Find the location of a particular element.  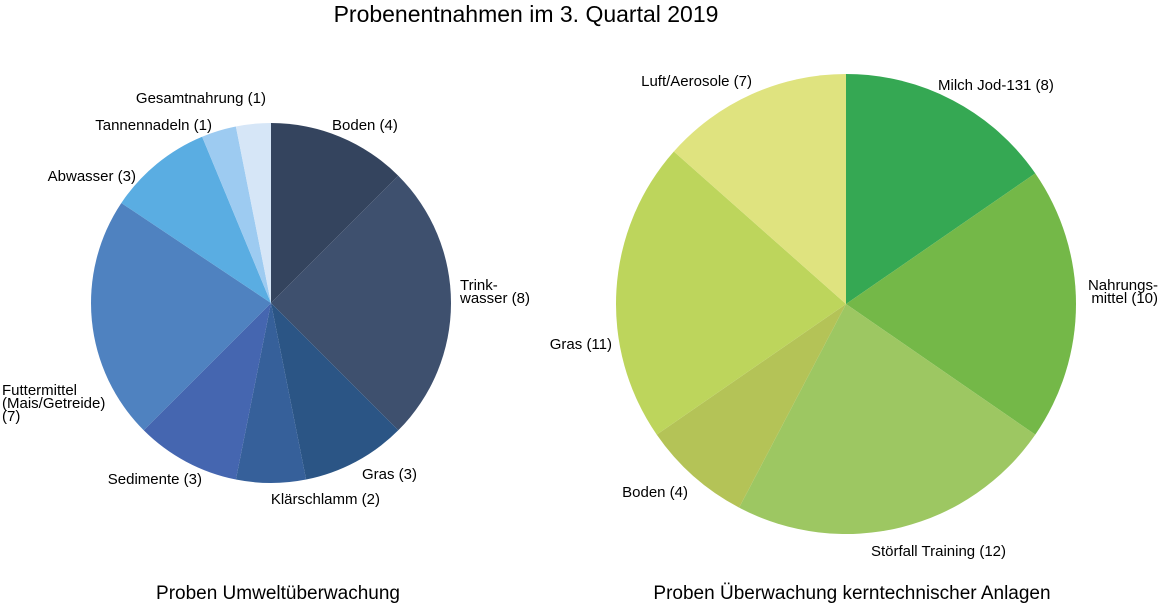

slice-label-line: Klärschlamm (2) is located at coordinates (325, 499).